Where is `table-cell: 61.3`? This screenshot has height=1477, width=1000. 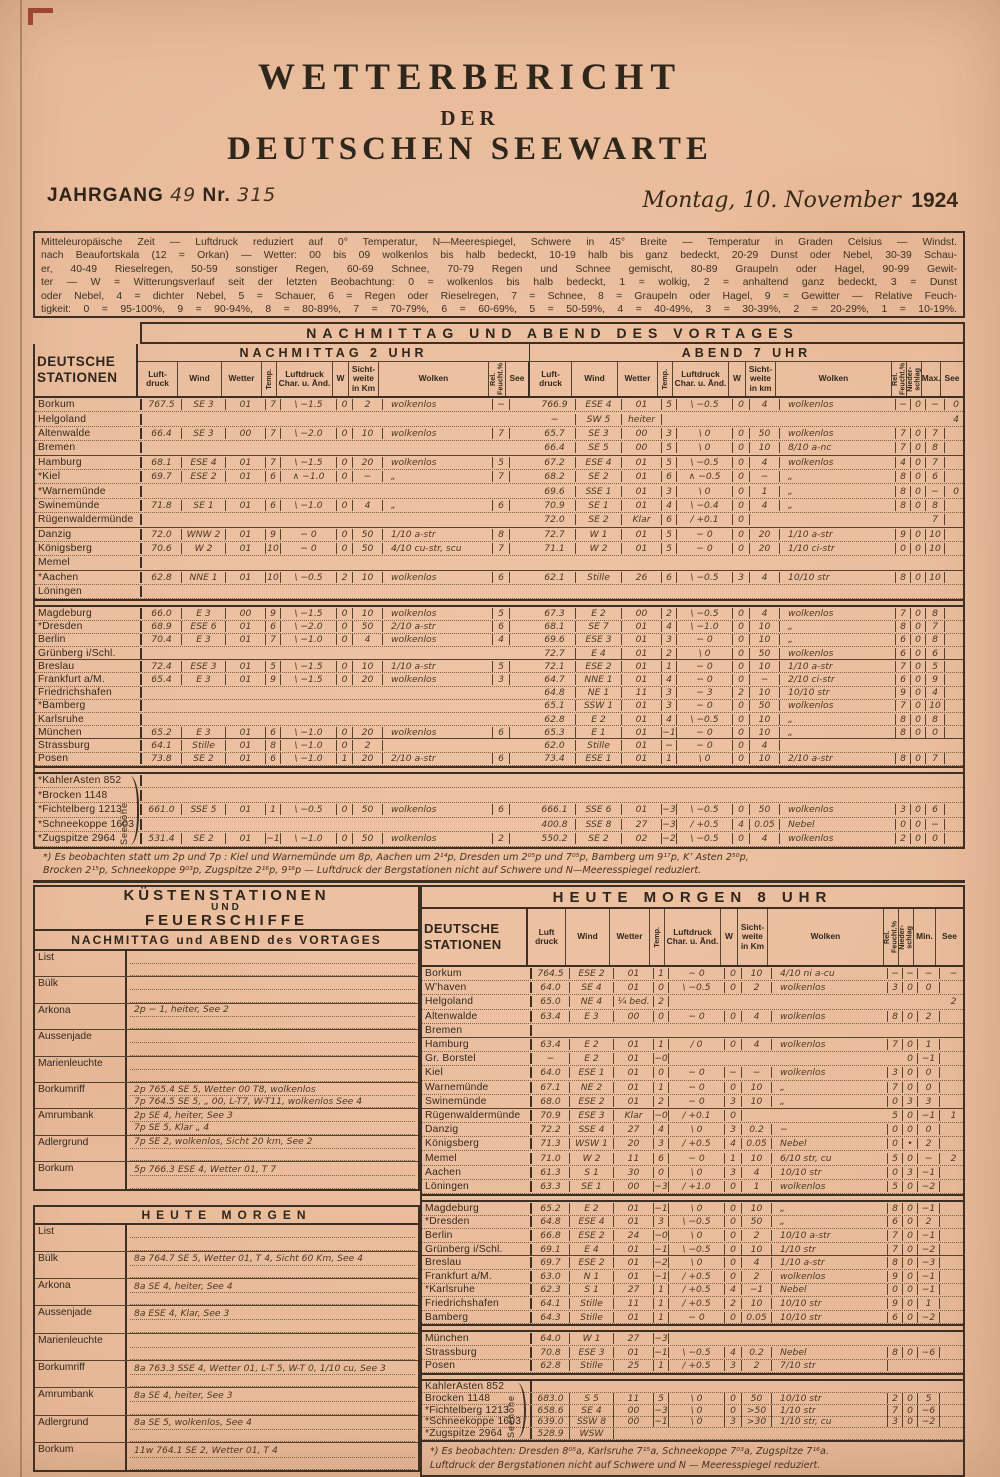 table-cell: 61.3 is located at coordinates (551, 1172).